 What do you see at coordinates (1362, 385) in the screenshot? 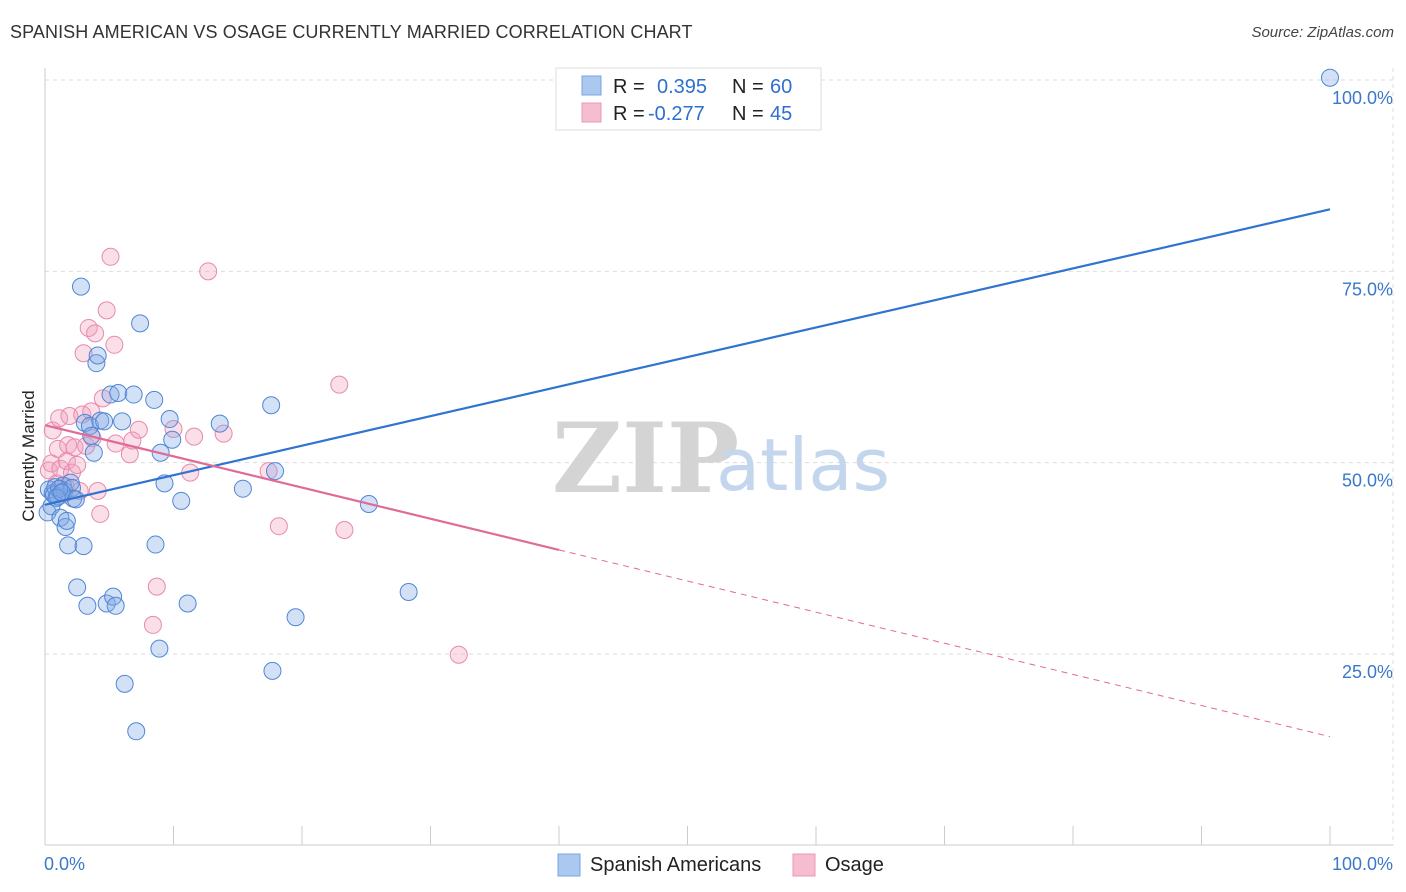
I see `y-tick-labels: 25.0% 50.0% 75.0% 100.0%` at bounding box center [1362, 385].